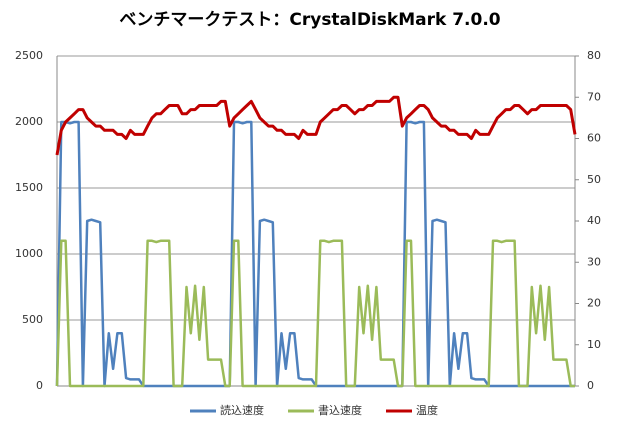 The image size is (620, 430). What do you see at coordinates (29, 187) in the screenshot?
I see `y-tick-label: 1500` at bounding box center [29, 187].